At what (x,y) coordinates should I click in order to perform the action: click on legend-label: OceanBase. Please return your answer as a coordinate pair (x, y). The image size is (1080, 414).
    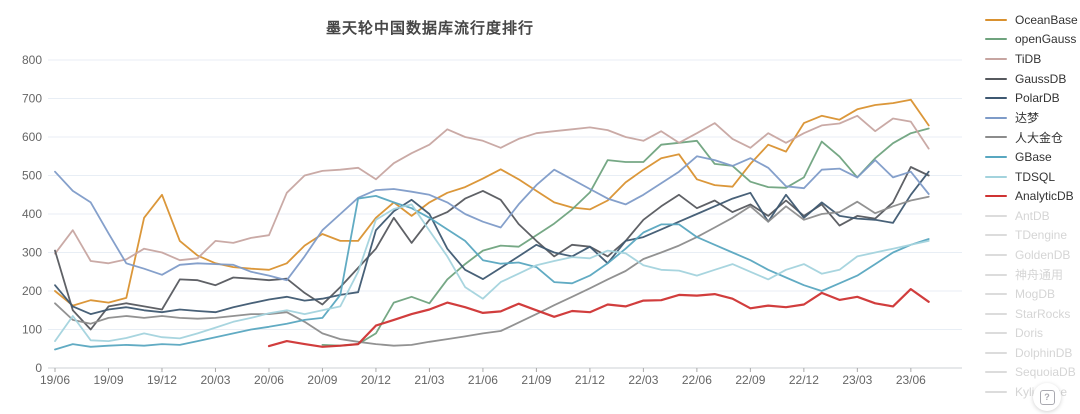
    Looking at the image, I should click on (1046, 19).